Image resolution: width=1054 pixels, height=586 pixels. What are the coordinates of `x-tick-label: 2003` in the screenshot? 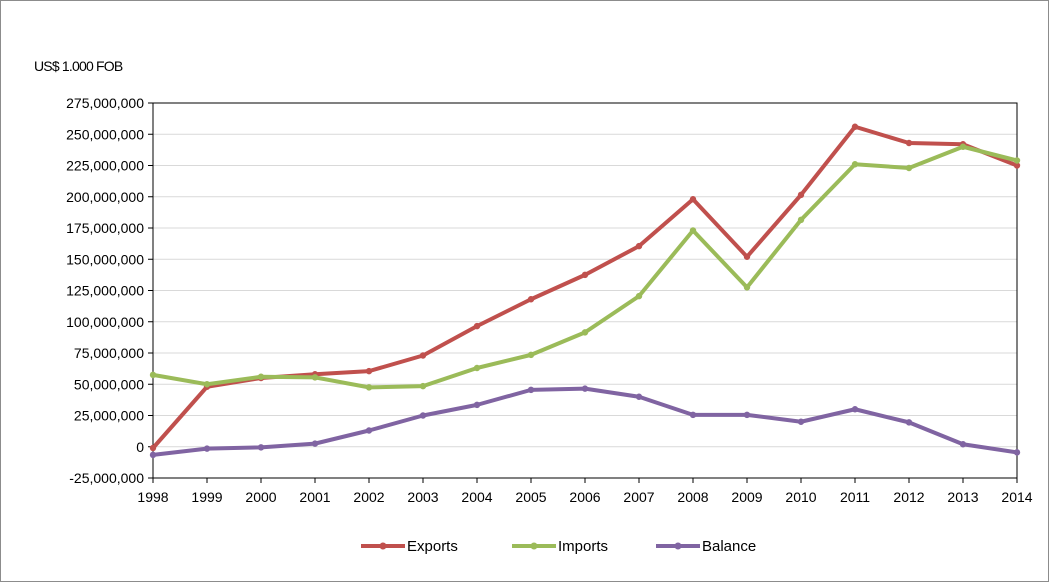 It's located at (422, 497).